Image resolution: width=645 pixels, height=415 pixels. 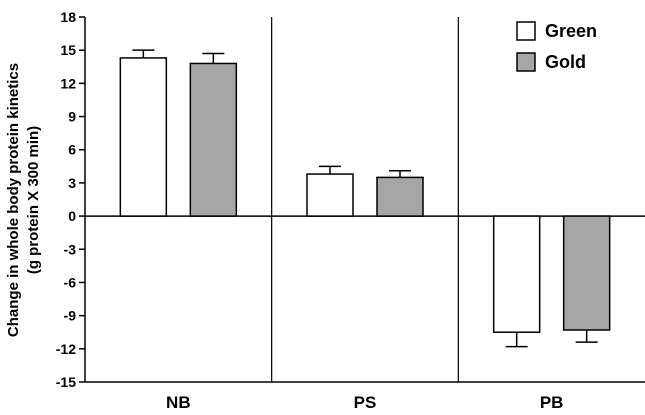 What do you see at coordinates (66, 349) in the screenshot?
I see `y-tick-label: -12` at bounding box center [66, 349].